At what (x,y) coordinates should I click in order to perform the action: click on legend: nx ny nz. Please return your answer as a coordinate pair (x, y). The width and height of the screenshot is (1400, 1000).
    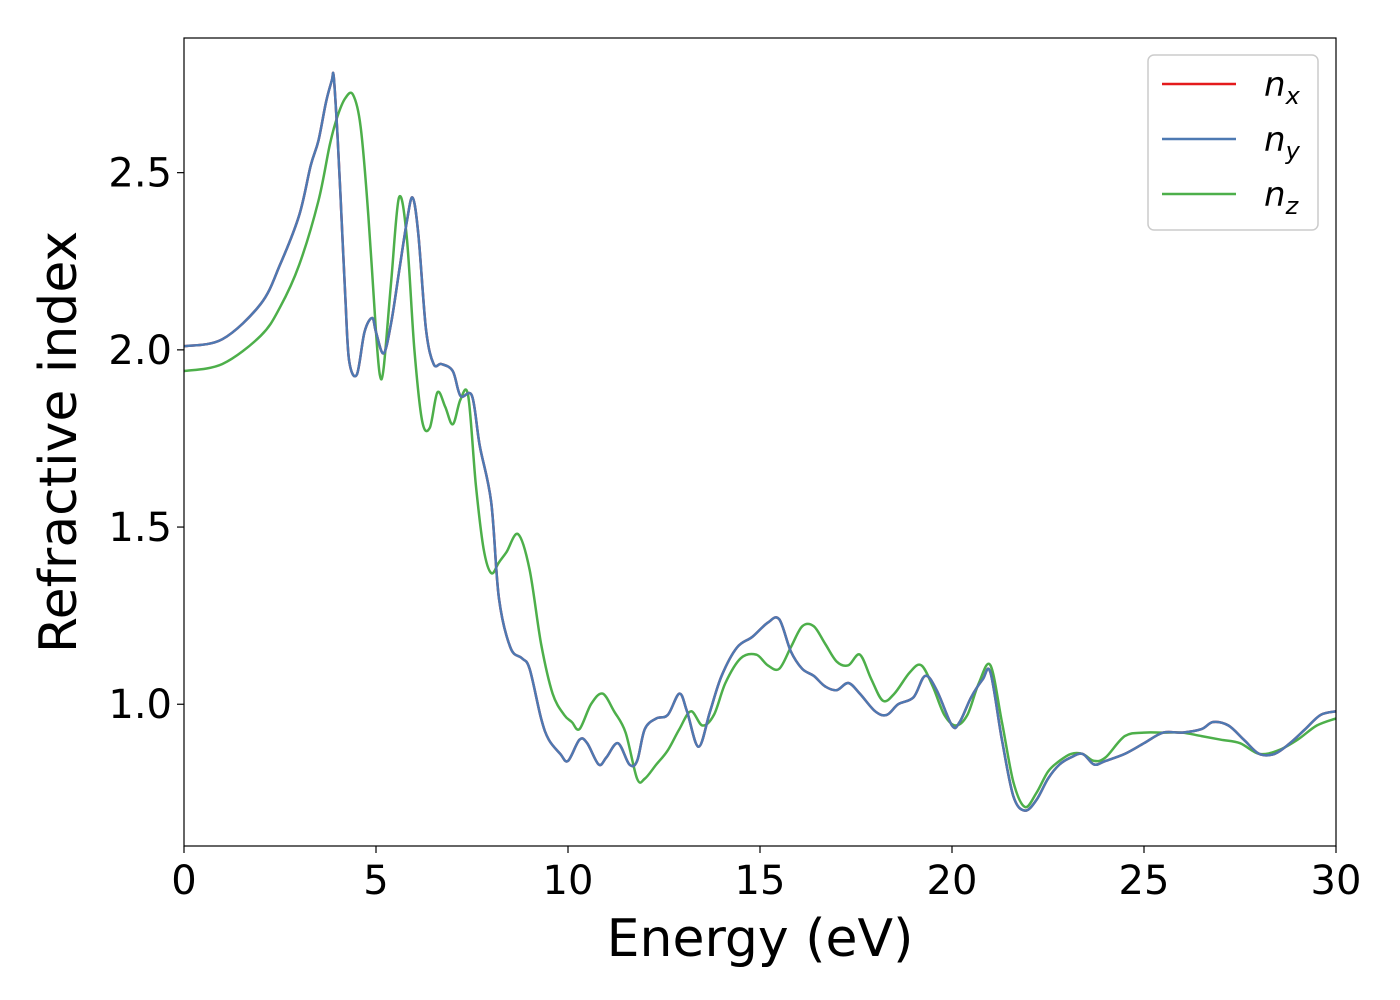
    Looking at the image, I should click on (1233, 142).